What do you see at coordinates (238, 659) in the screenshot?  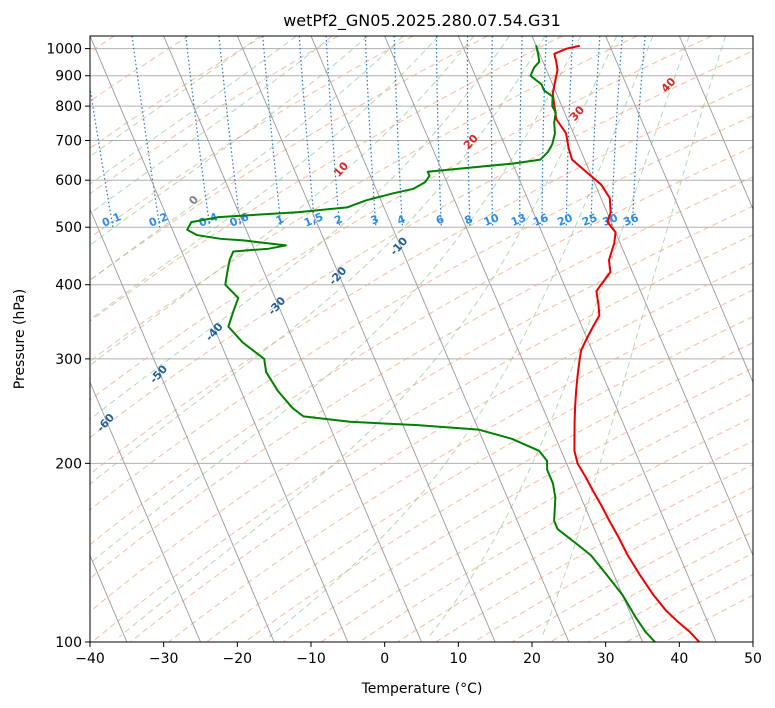 I see `x-tick-label: −20` at bounding box center [238, 659].